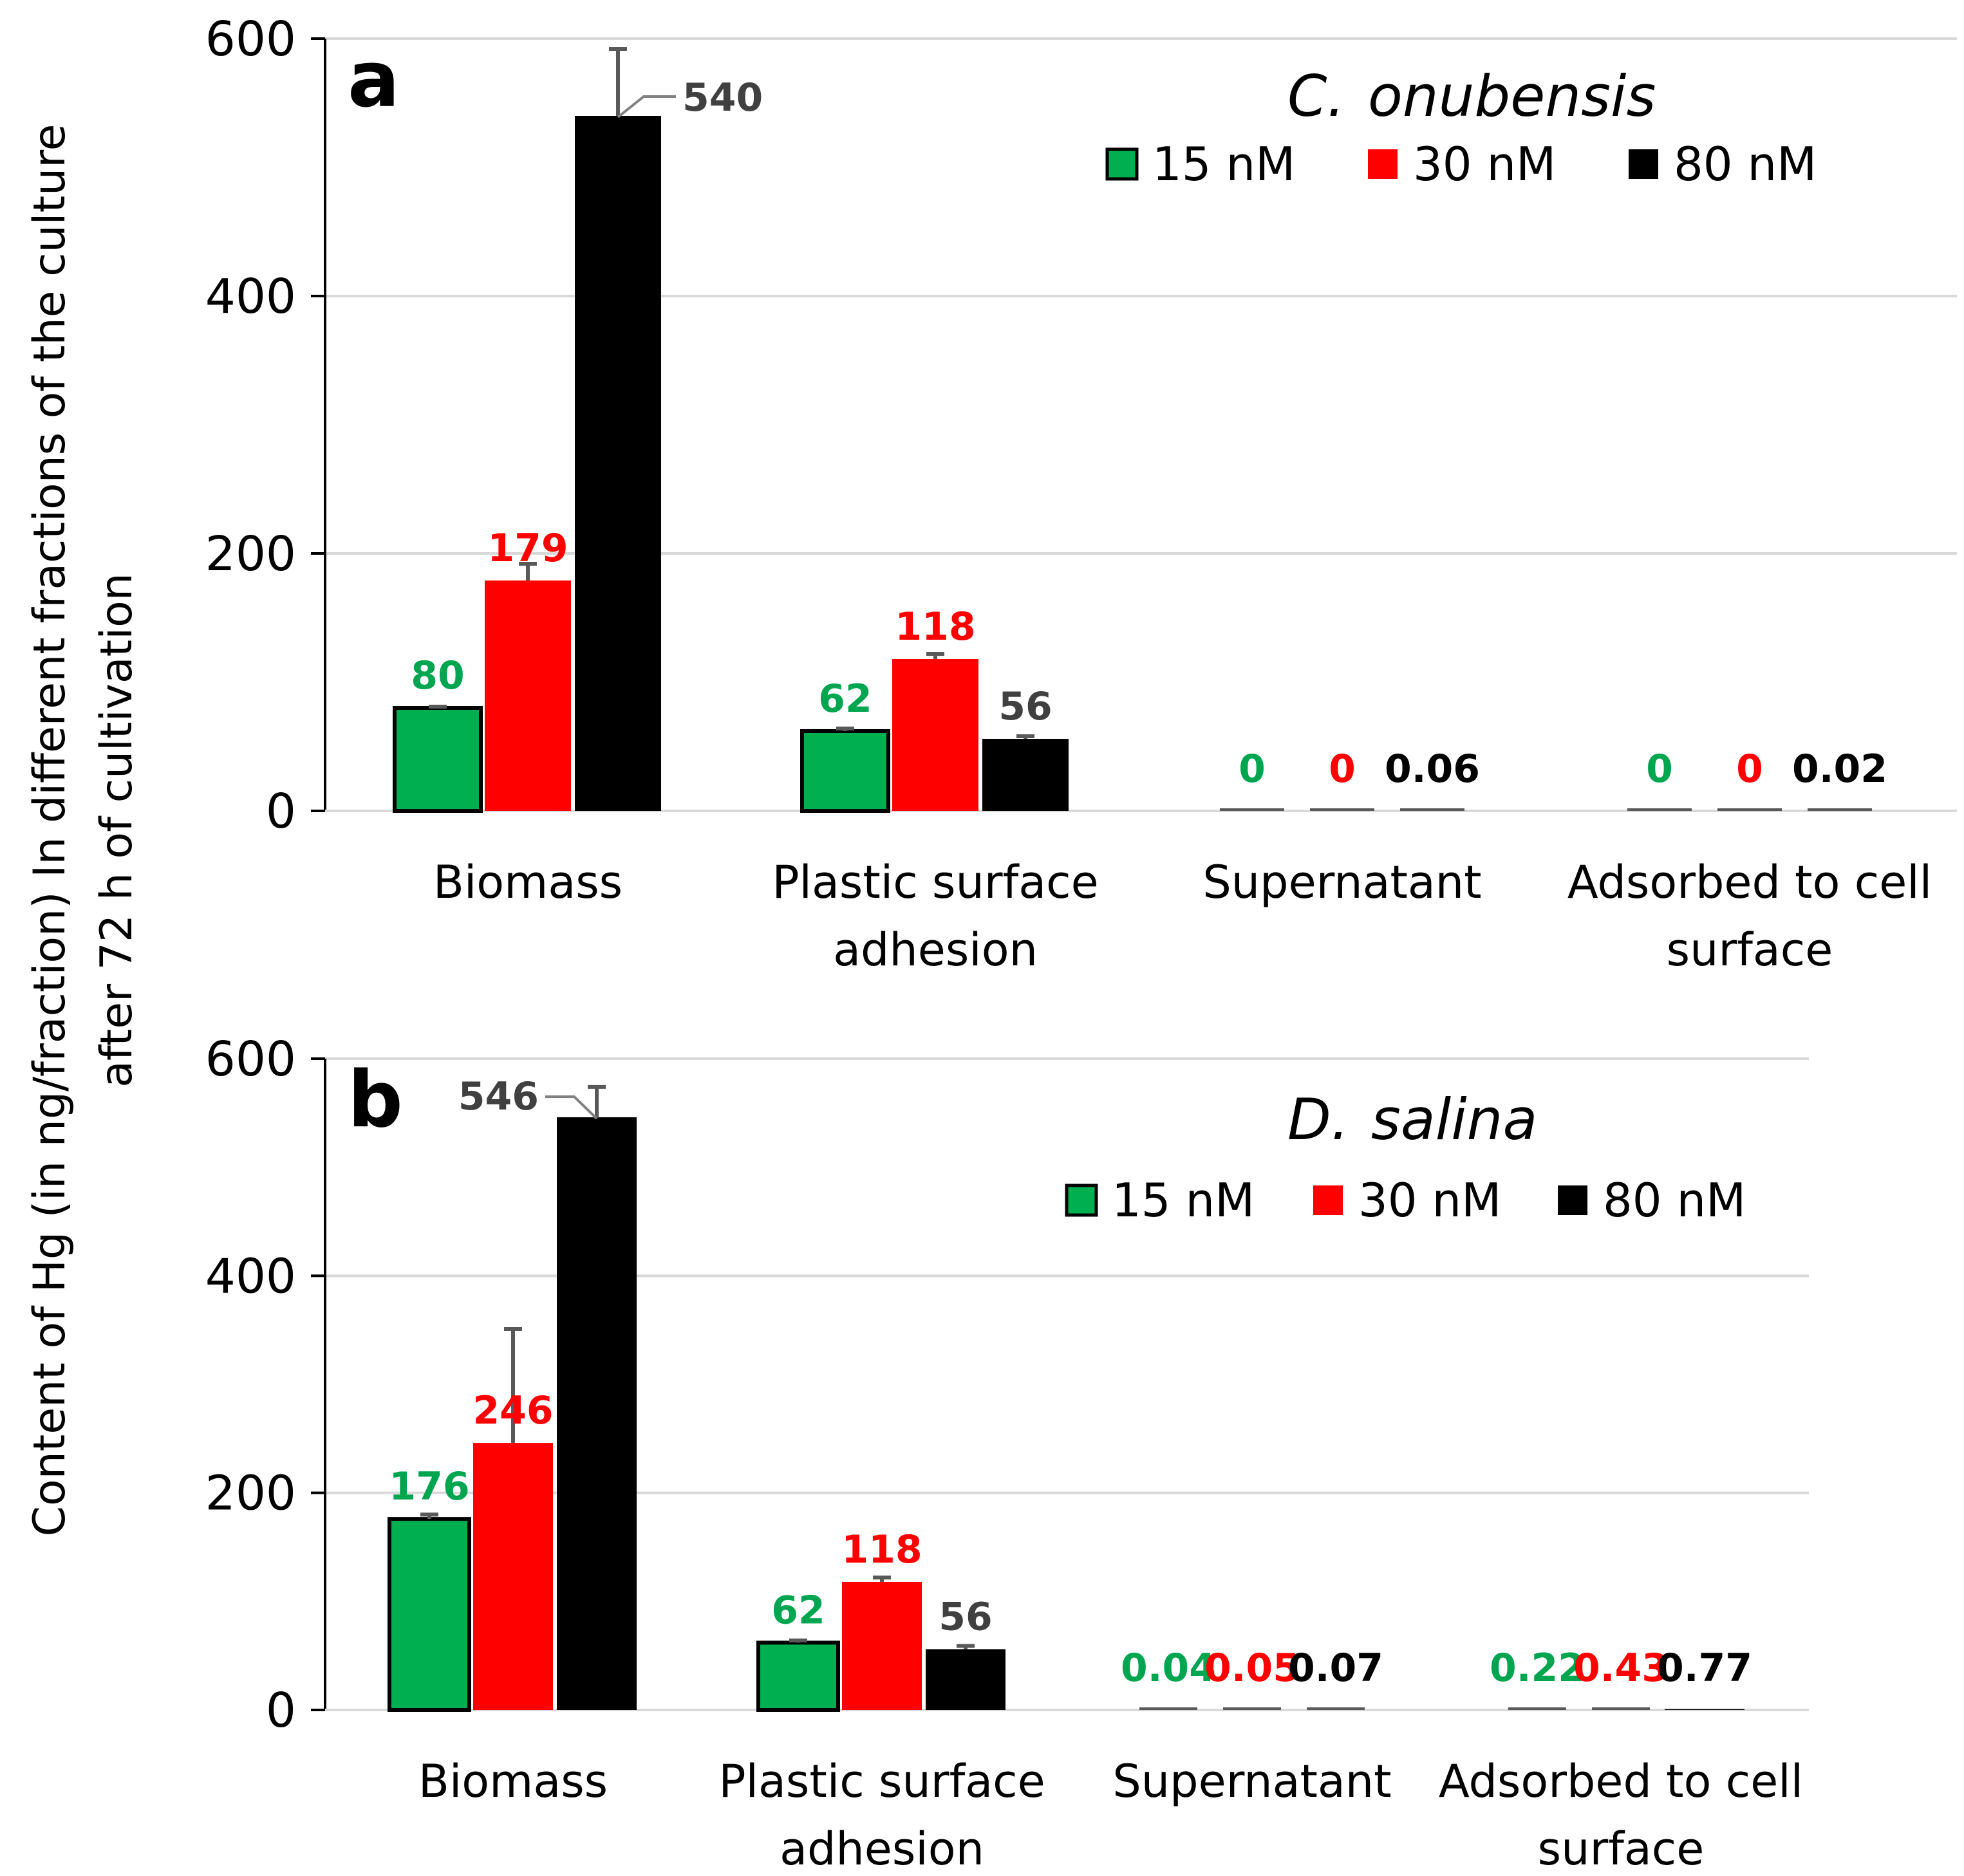 The image size is (1964, 1876). What do you see at coordinates (429, 1486) in the screenshot?
I see `data-label: 176` at bounding box center [429, 1486].